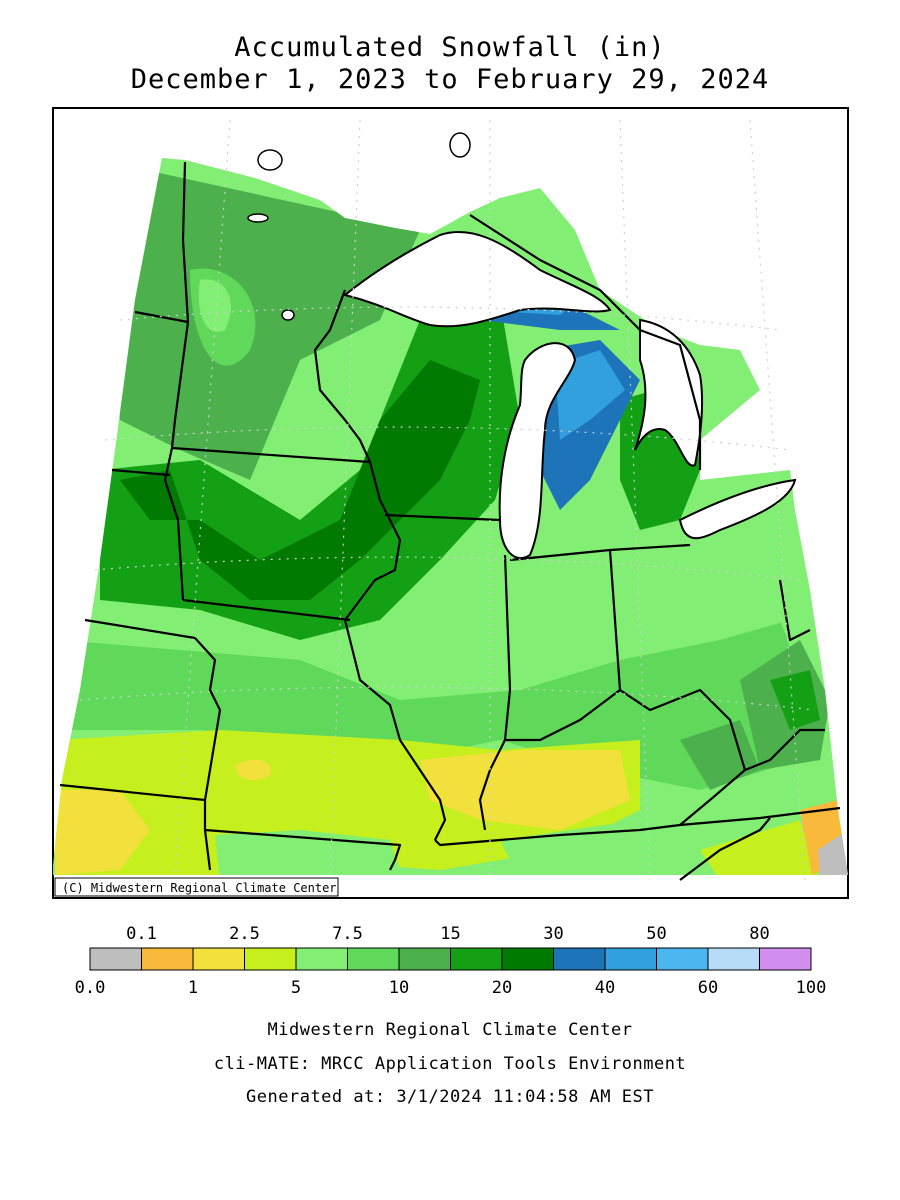 The width and height of the screenshot is (900, 1200). I want to click on border-ohio-river, so click(626, 729).